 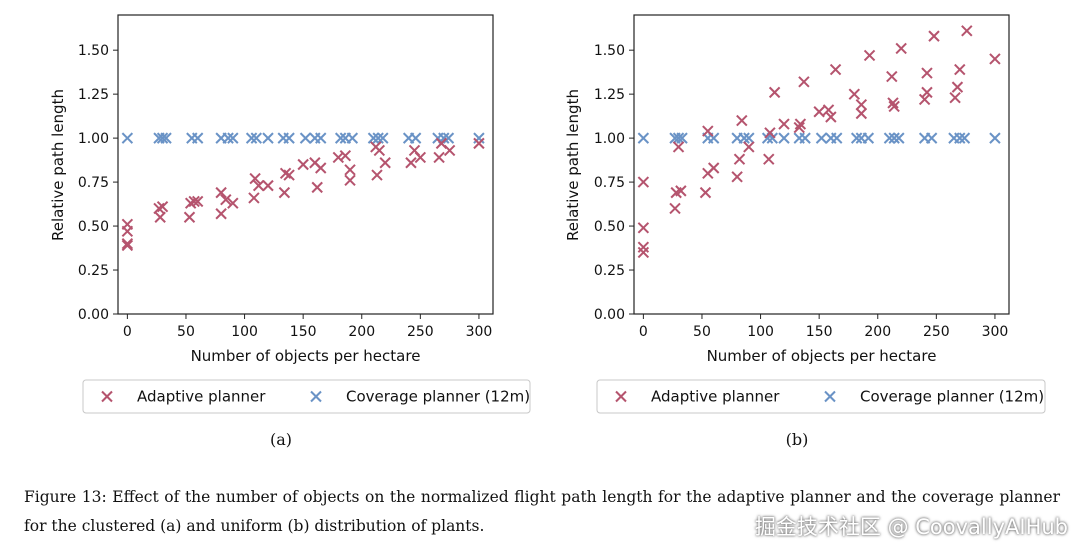 I want to click on x-tick-label: 50, so click(x=702, y=332).